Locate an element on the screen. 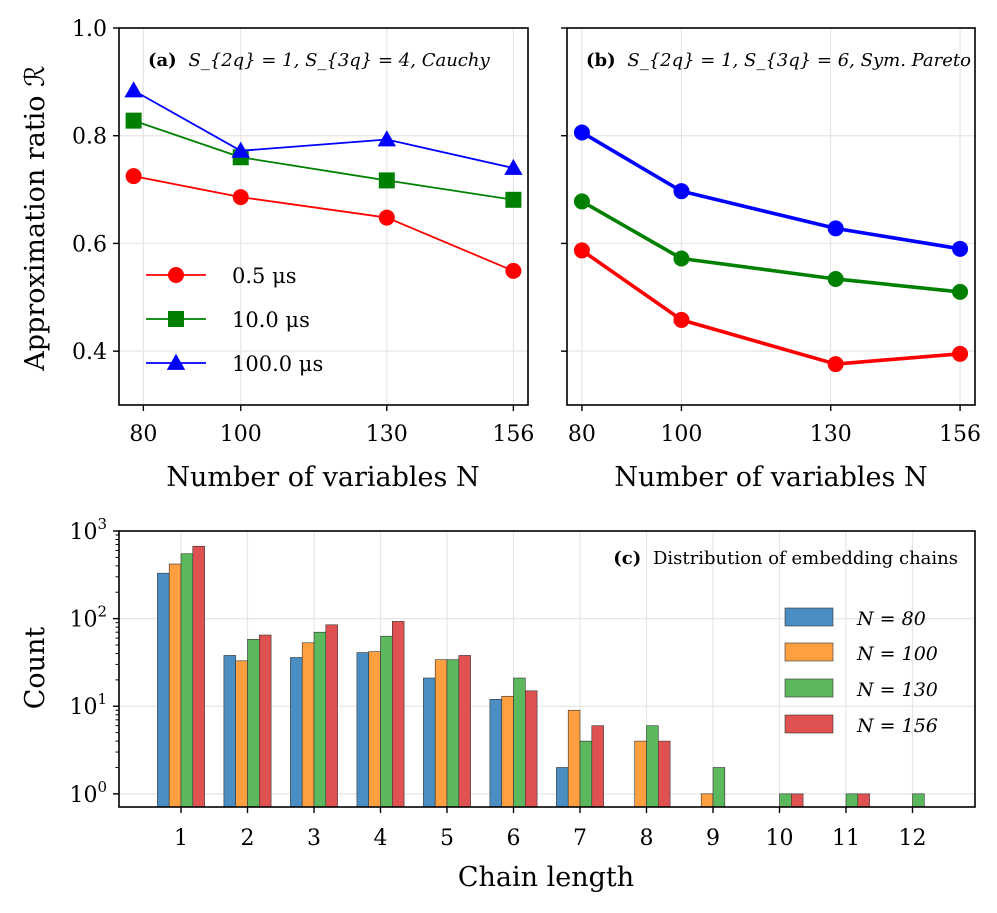 This screenshot has width=997, height=913. panel-a-ytick-label: 0.6 is located at coordinates (89, 244).